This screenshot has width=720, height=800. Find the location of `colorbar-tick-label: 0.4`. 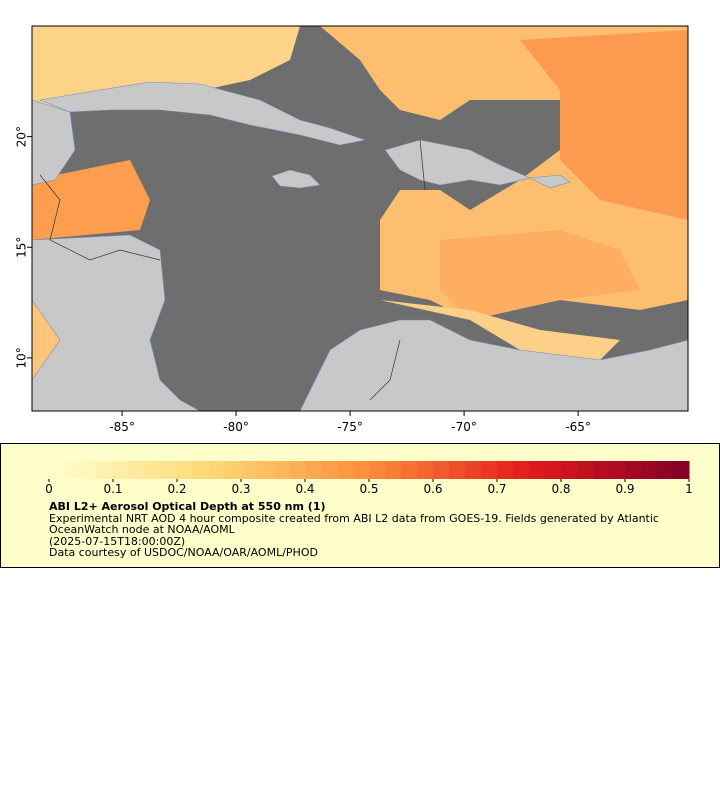

colorbar-tick-label: 0.4 is located at coordinates (304, 489).